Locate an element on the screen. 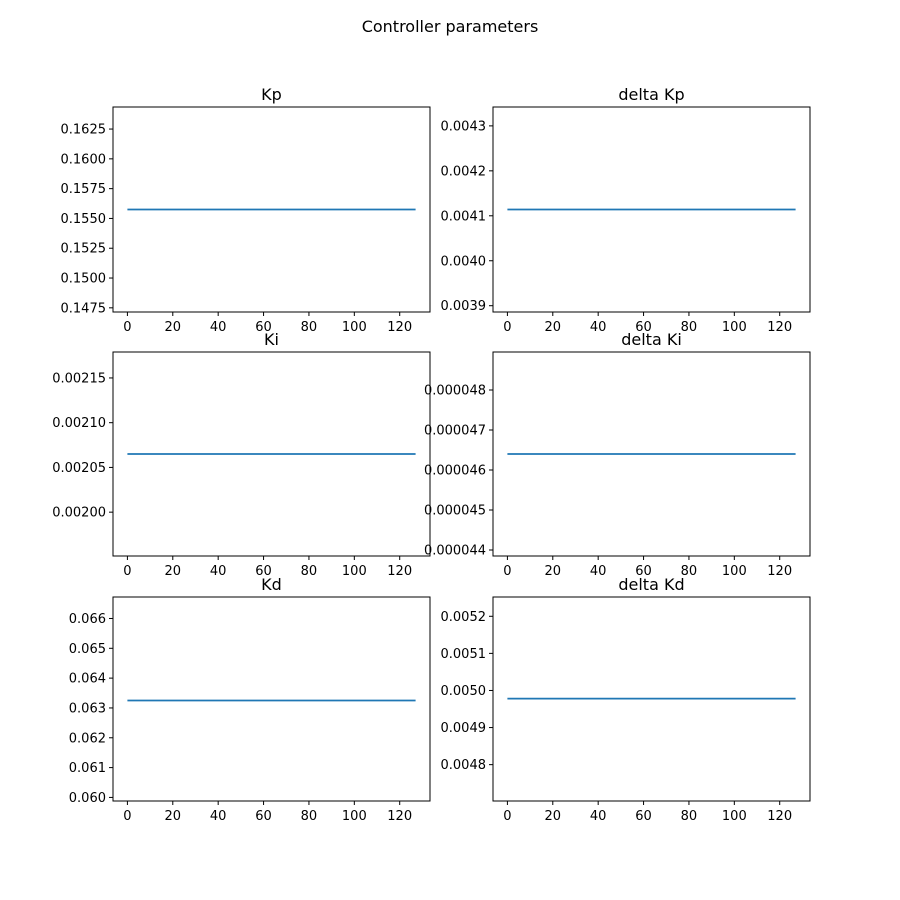  y-tick-label: 0.1575 is located at coordinates (84, 189).